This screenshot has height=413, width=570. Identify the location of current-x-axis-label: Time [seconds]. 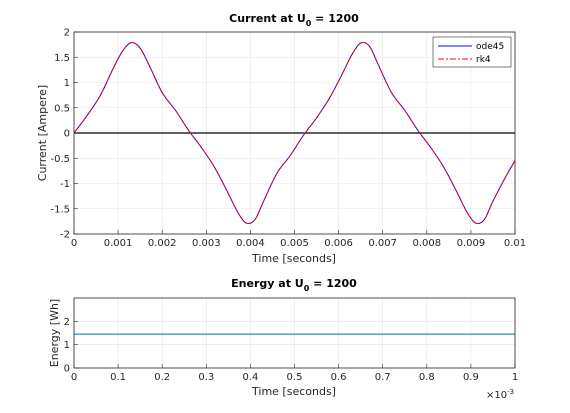
(293, 258).